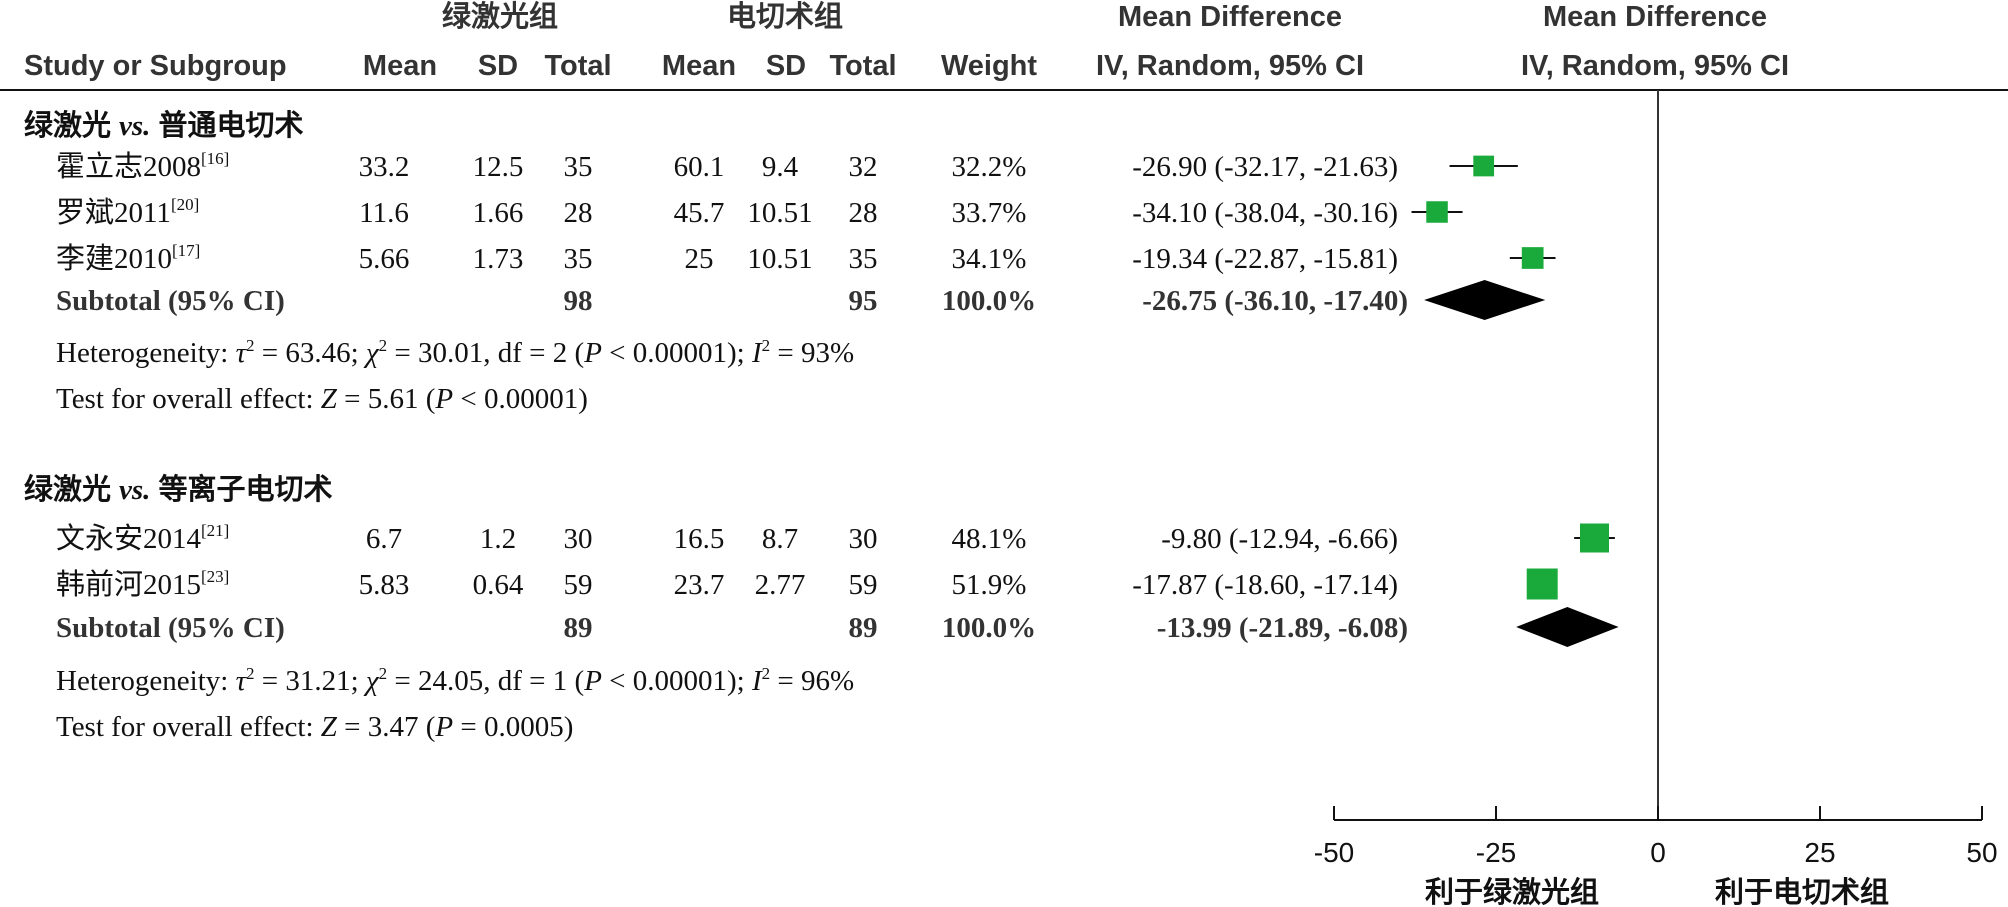 The height and width of the screenshot is (907, 2008). I want to click on ci-text: -26.90 (-32.17, -21.63), so click(1265, 167).